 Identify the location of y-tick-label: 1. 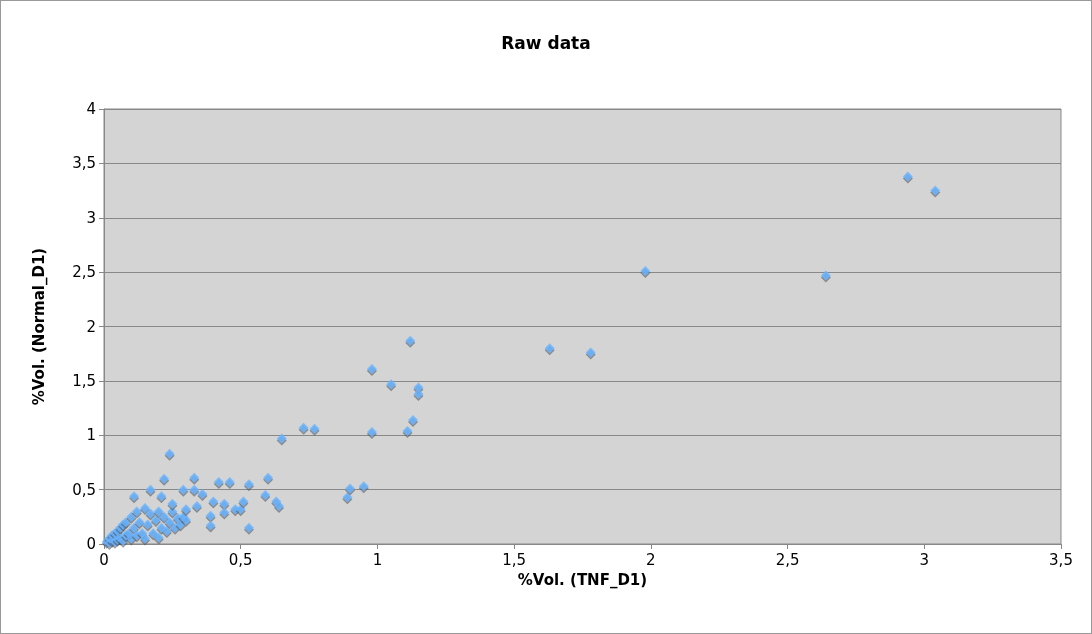
(91, 435).